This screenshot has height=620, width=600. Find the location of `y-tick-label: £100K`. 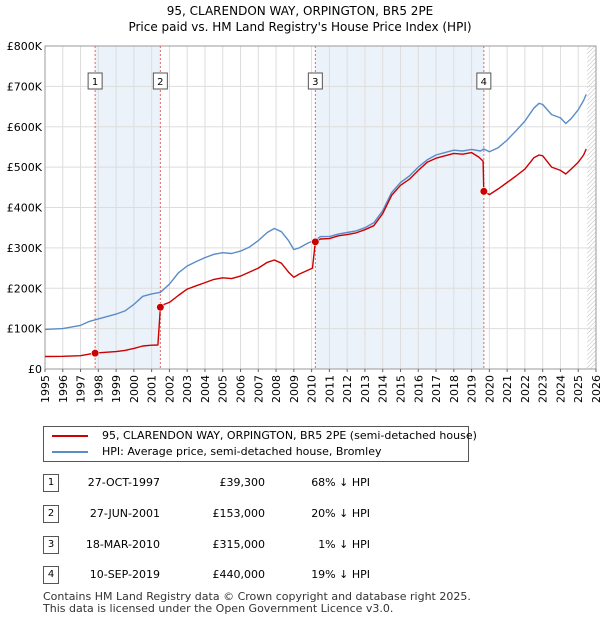

y-tick-label: £100K is located at coordinates (25, 329).